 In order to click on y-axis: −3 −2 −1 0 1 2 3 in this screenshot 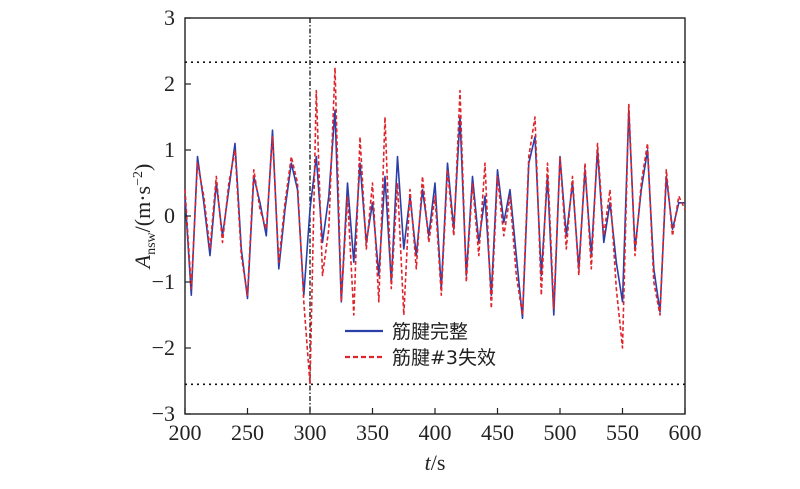, I will do `click(171, 215)`.